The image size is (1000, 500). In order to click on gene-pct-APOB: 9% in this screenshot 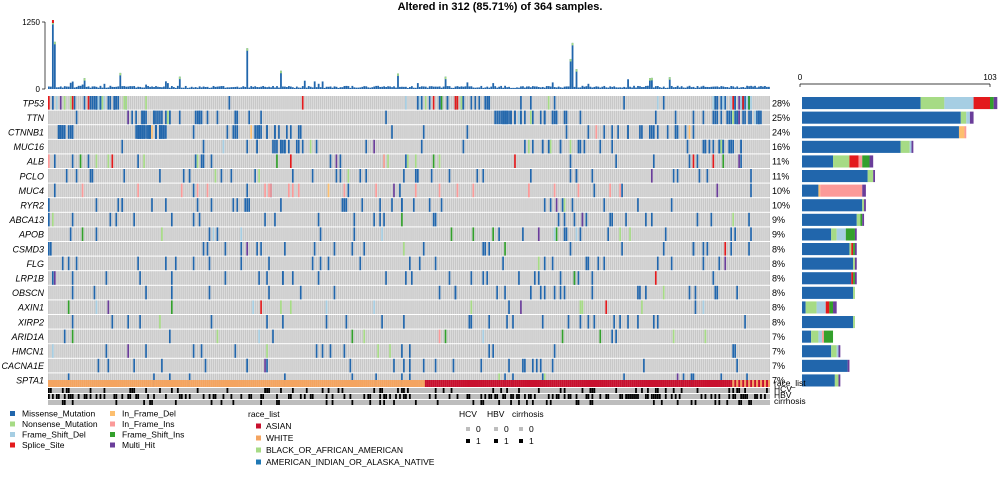, I will do `click(778, 235)`.